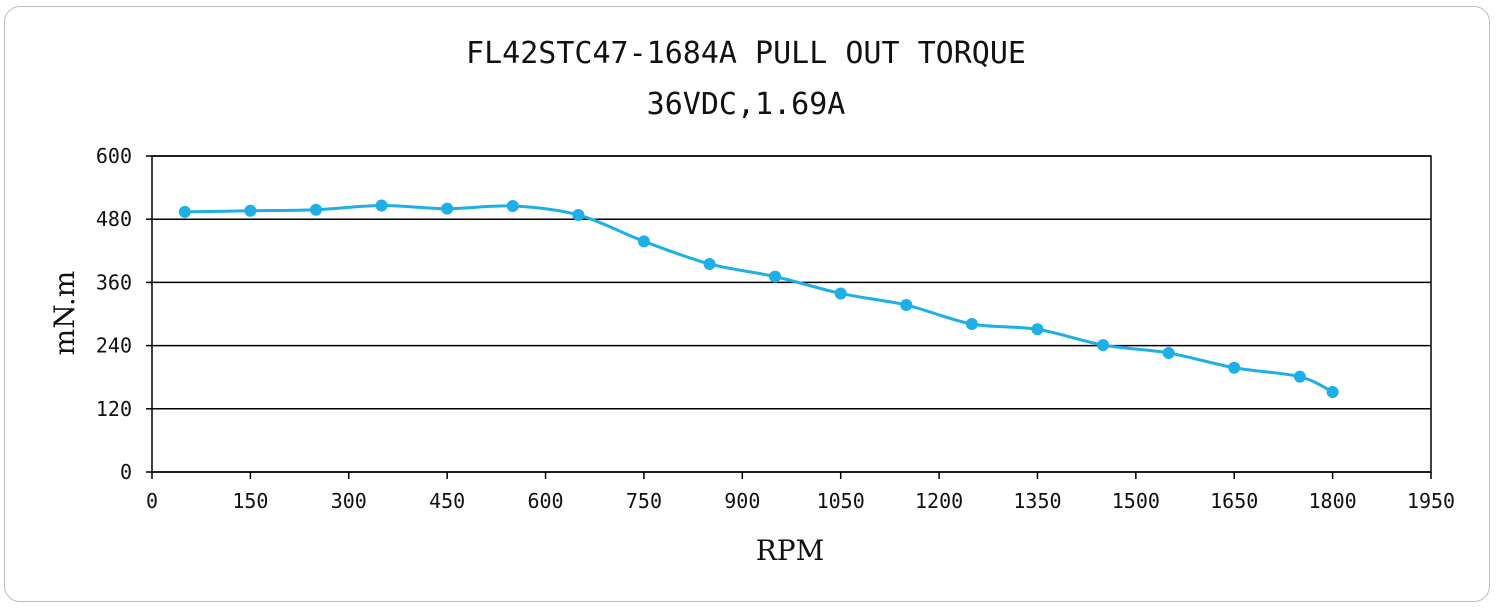  What do you see at coordinates (790, 550) in the screenshot?
I see `x-axis-label: RPM` at bounding box center [790, 550].